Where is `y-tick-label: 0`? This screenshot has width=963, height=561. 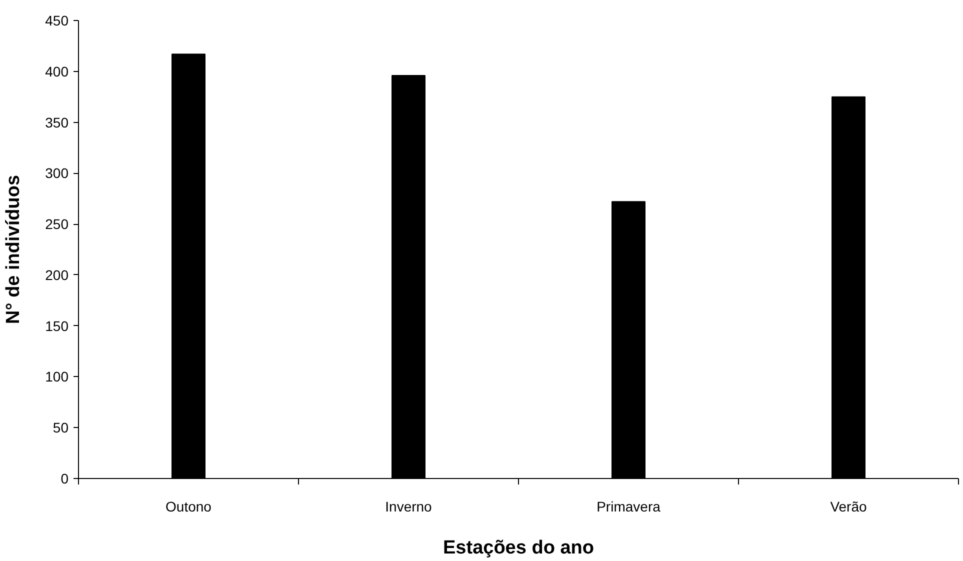 y-tick-label: 0 is located at coordinates (64, 478).